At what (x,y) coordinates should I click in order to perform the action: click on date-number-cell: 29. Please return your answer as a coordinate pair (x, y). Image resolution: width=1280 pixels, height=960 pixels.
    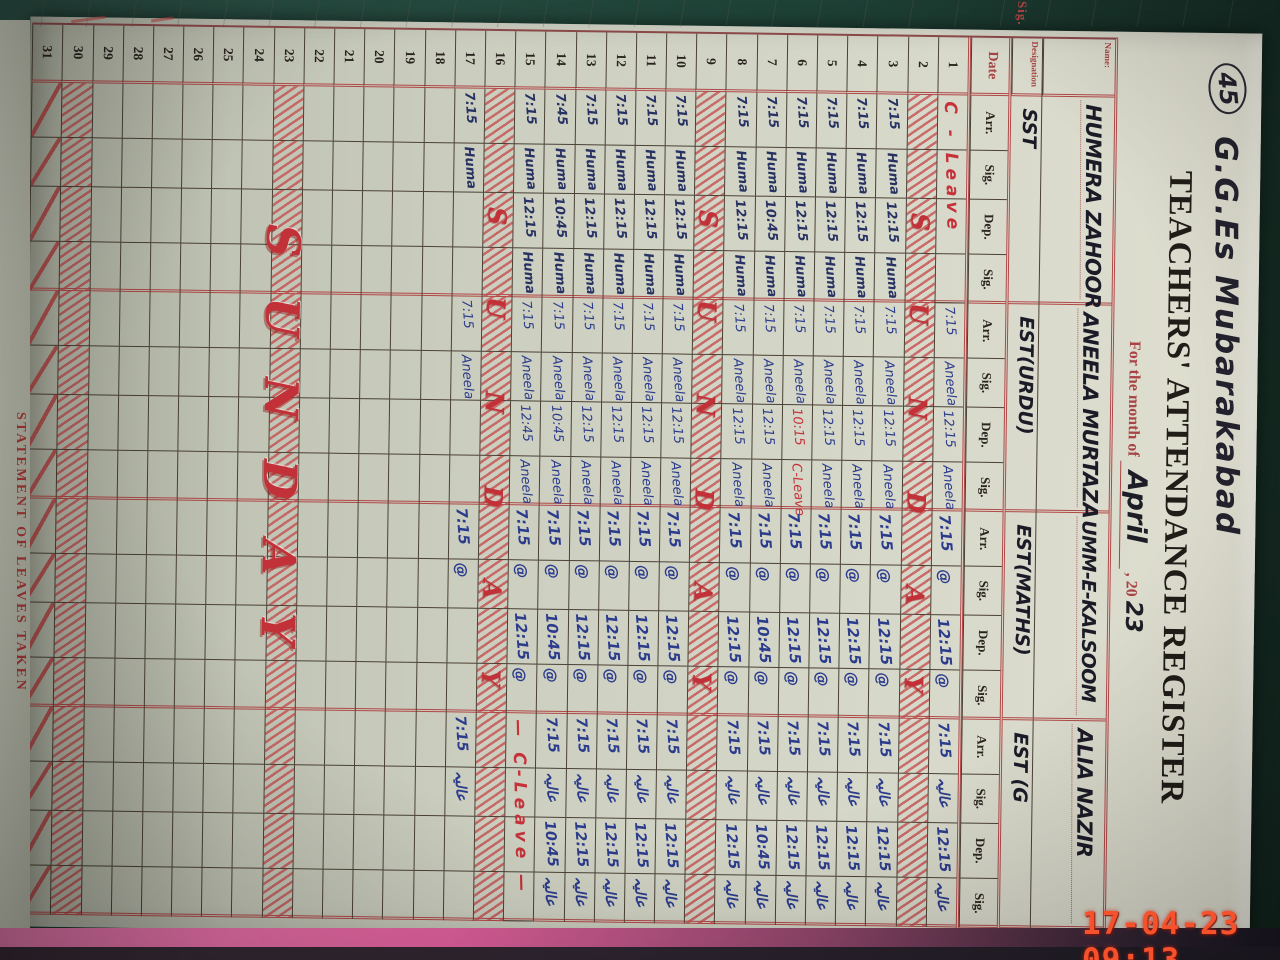
    Looking at the image, I should click on (108, 54).